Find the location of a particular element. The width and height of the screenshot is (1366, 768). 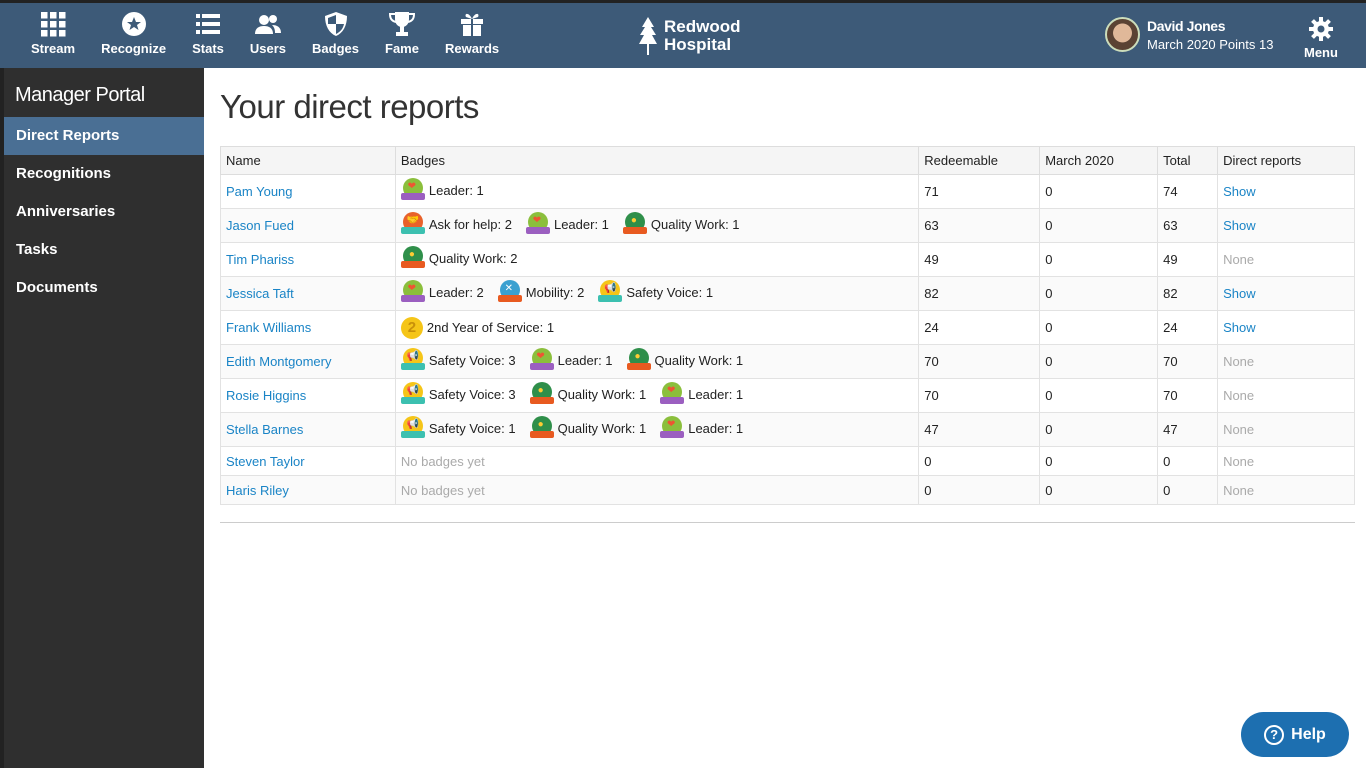

badge-label: Quality Work: 1 is located at coordinates (602, 428).